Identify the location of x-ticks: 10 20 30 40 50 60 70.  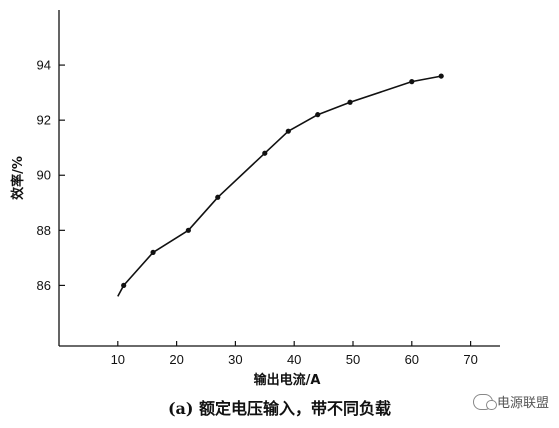
(294, 354).